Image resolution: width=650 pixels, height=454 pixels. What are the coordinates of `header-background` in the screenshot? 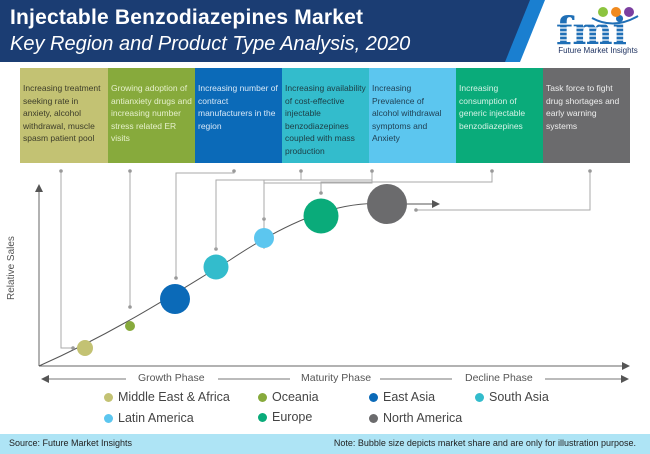 It's located at (325, 31).